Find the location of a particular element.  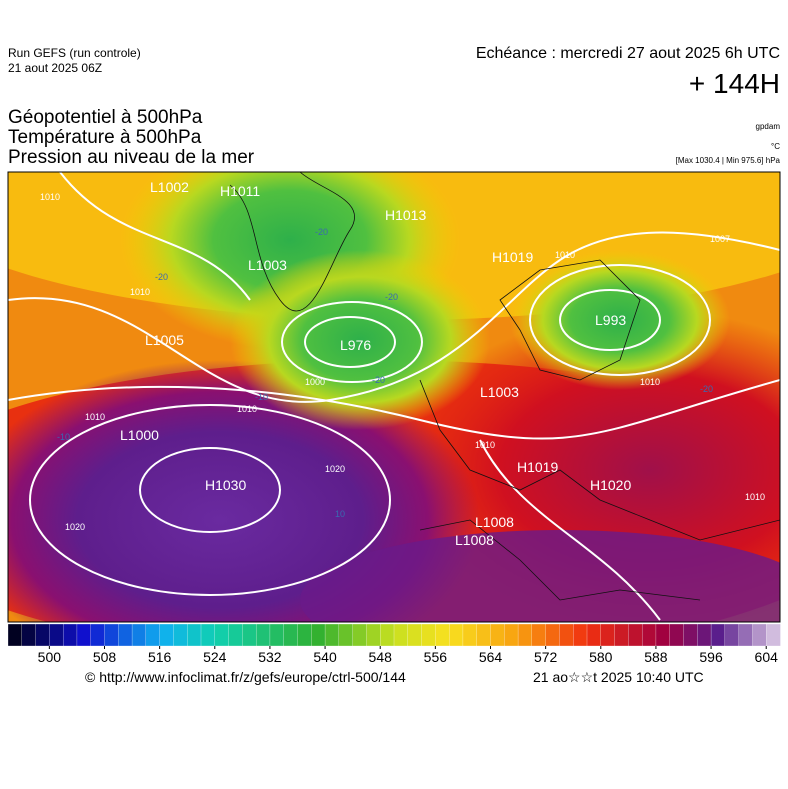

colorbar-tick-label: 564 is located at coordinates (491, 657).